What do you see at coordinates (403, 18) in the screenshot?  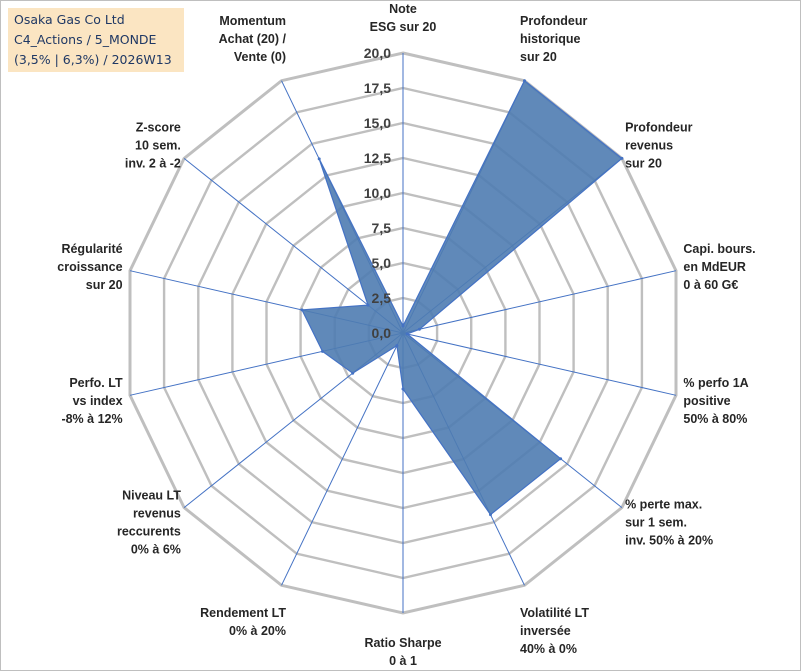 I see `axis-label-0: Note ESG sur 20` at bounding box center [403, 18].